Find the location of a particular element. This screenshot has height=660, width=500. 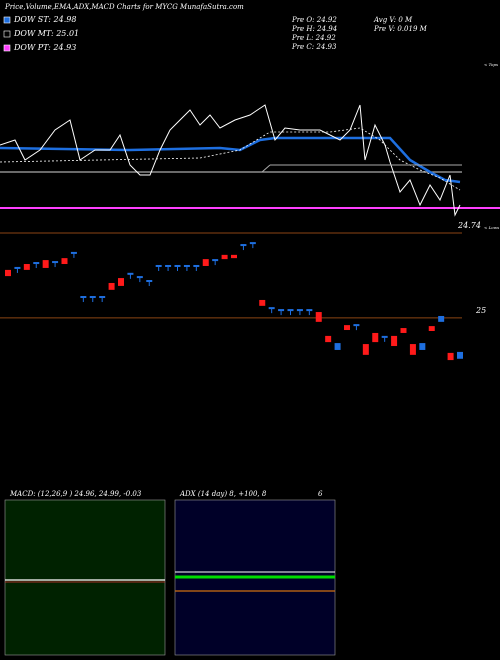

level-line is located at coordinates (266, 168).